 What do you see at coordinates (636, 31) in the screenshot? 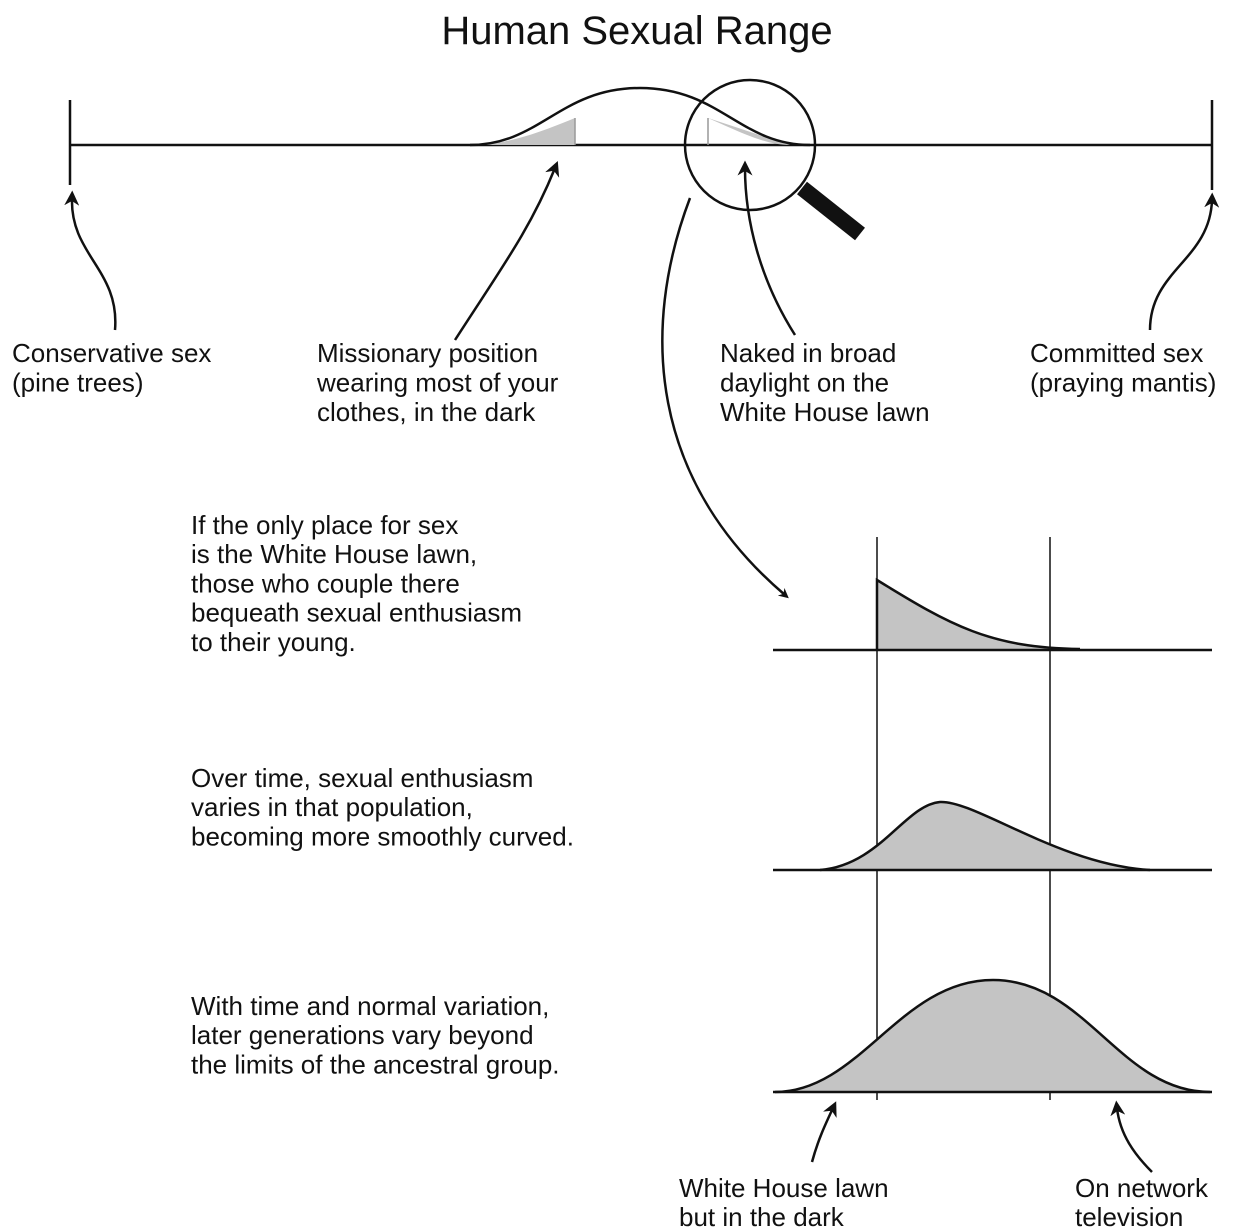
I see `title: Human Sexual Range` at bounding box center [636, 31].